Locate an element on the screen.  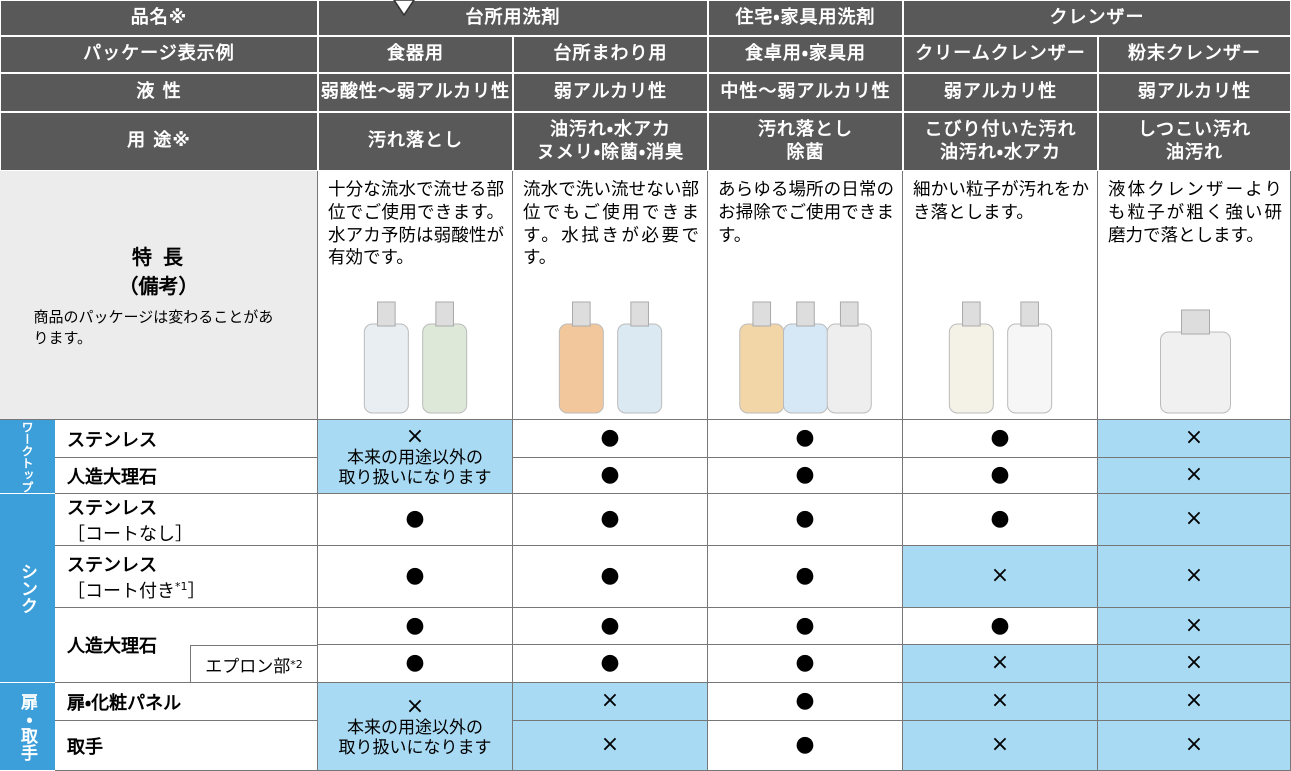
group-title: クレンザー is located at coordinates (1097, 17).